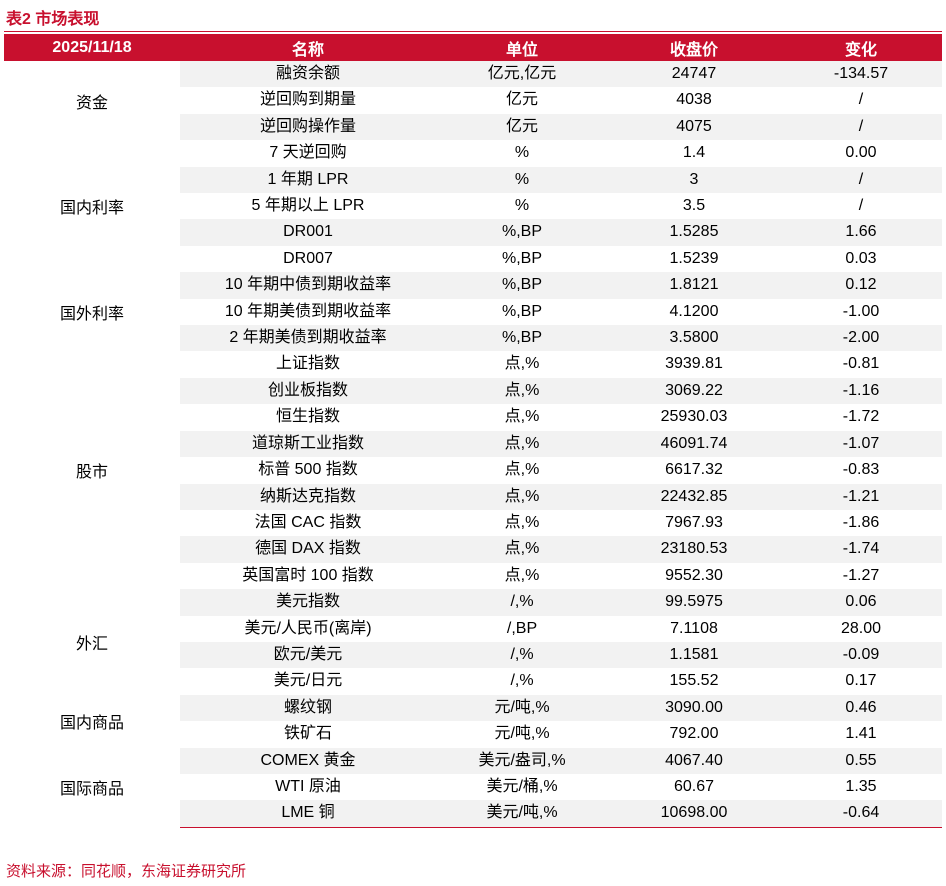 This screenshot has width=946, height=886. What do you see at coordinates (694, 180) in the screenshot?
I see `close-cell: 3` at bounding box center [694, 180].